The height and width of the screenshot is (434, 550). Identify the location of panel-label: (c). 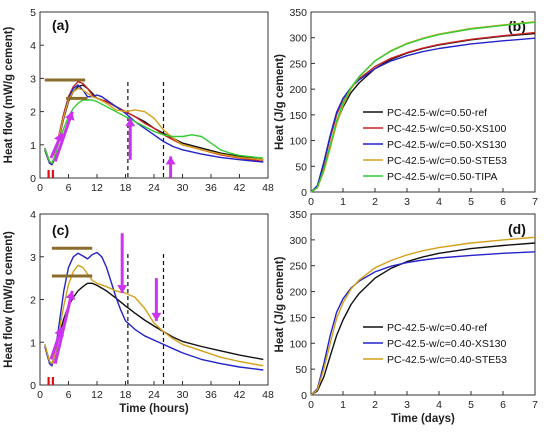
(60, 230).